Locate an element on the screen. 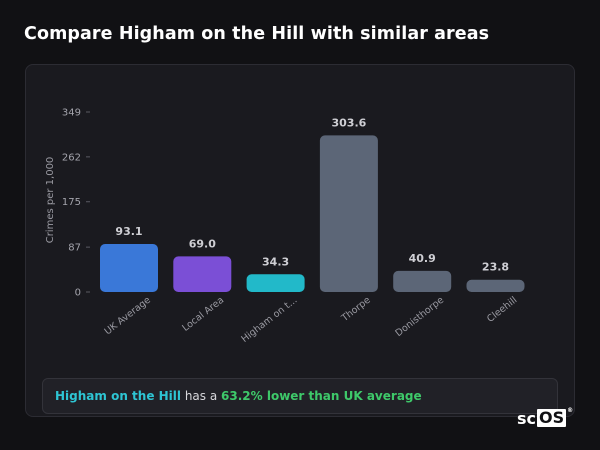 The width and height of the screenshot is (600, 450). bar-value-label: 23.8 is located at coordinates (495, 267).